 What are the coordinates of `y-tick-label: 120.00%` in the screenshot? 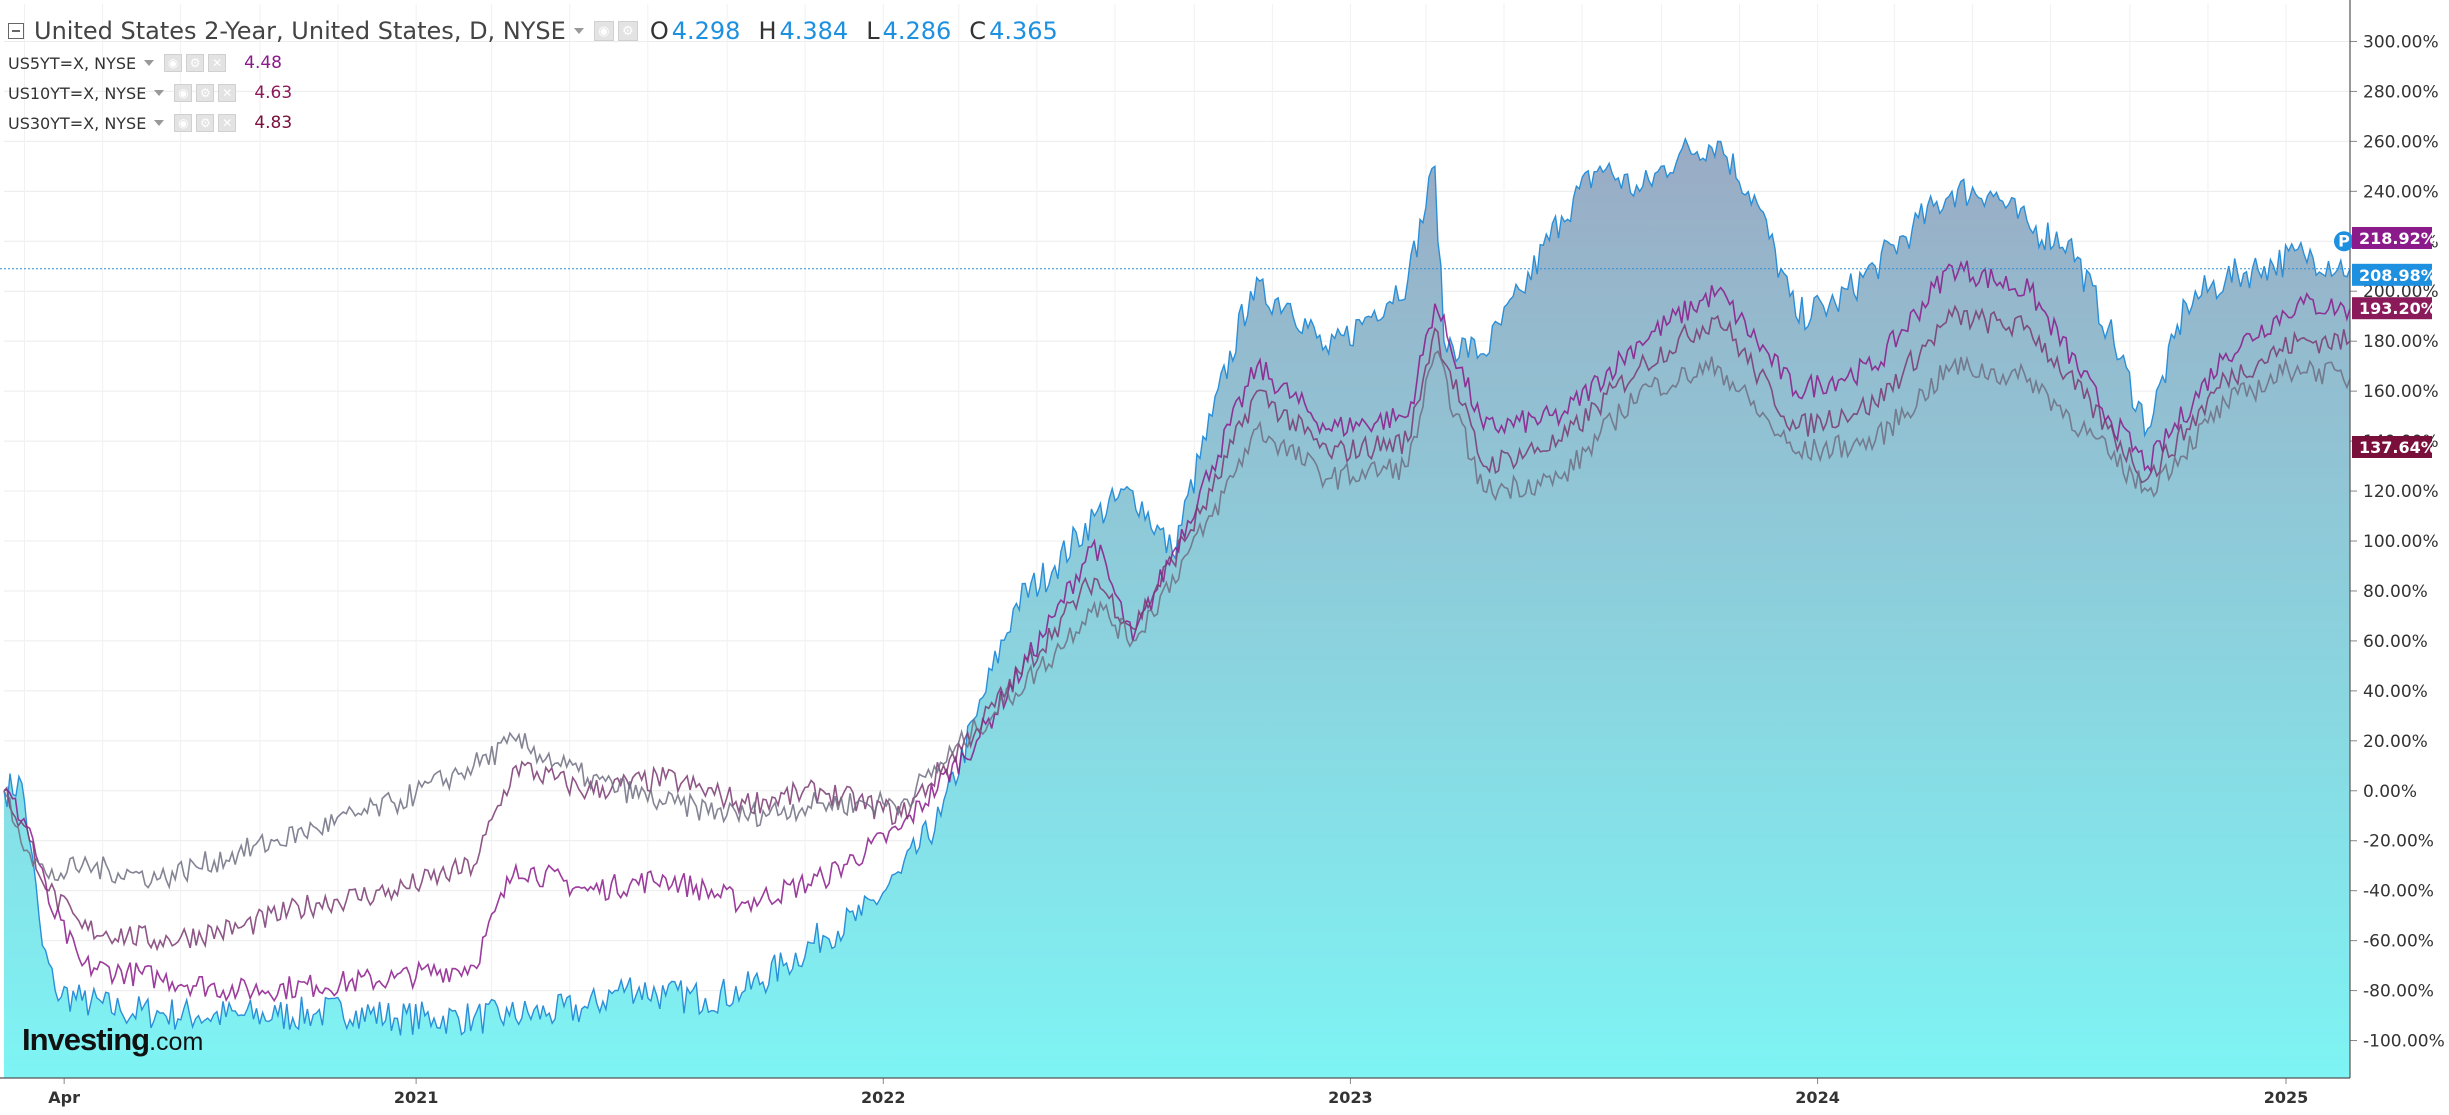 It's located at (2401, 492).